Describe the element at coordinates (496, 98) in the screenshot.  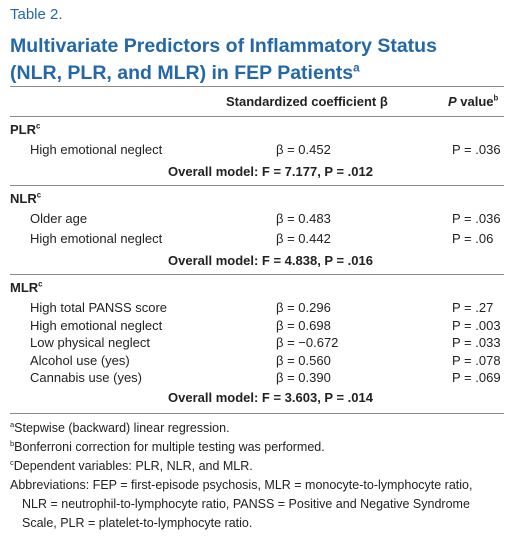
I see `col-sup: b` at that location.